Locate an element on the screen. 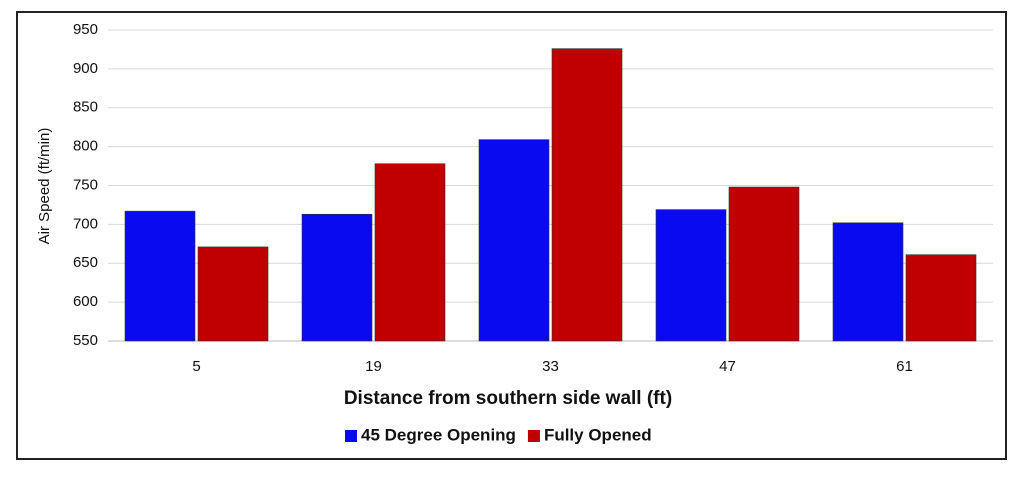 The width and height of the screenshot is (1024, 477). y-tick-label: 800 is located at coordinates (85, 146).